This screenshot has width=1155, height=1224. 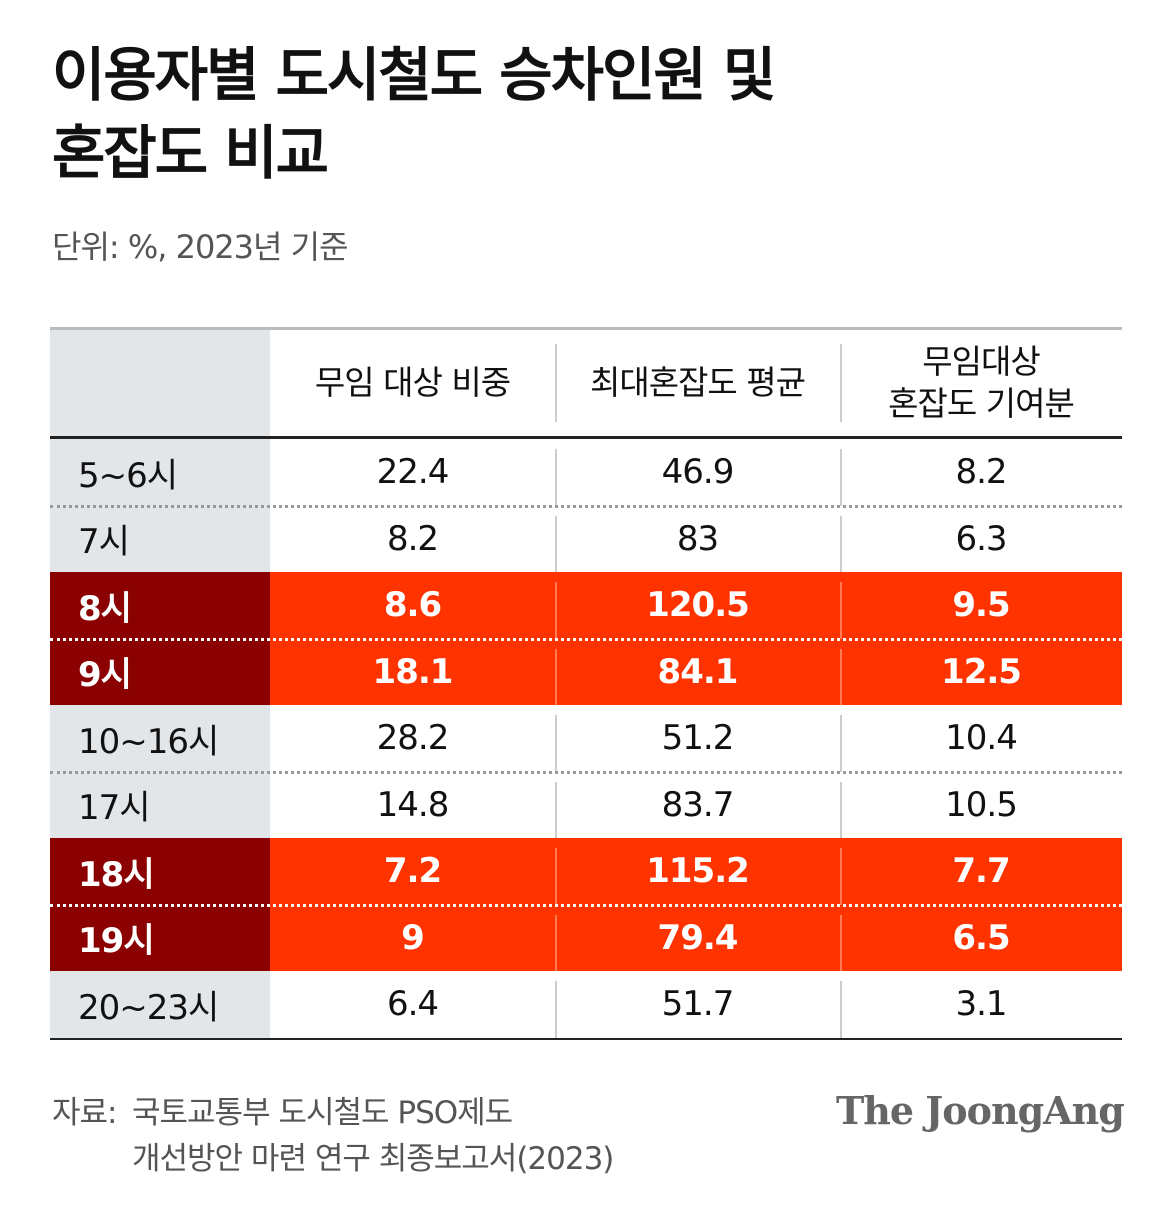 What do you see at coordinates (412, 472) in the screenshot?
I see `value-cell: 22.4` at bounding box center [412, 472].